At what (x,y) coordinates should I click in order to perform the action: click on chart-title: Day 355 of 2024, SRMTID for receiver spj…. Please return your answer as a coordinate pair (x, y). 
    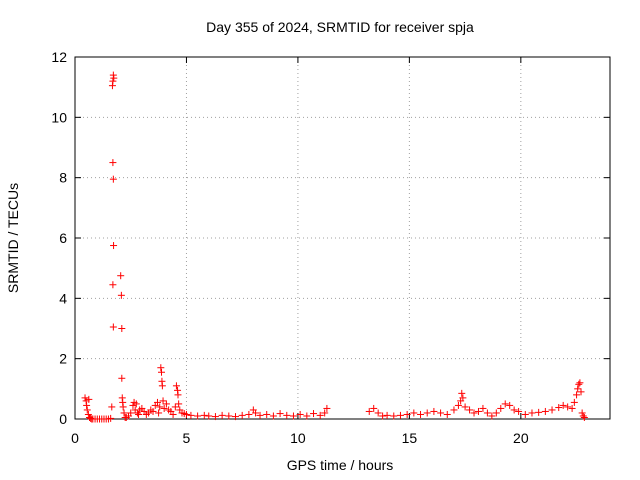
    Looking at the image, I should click on (340, 27).